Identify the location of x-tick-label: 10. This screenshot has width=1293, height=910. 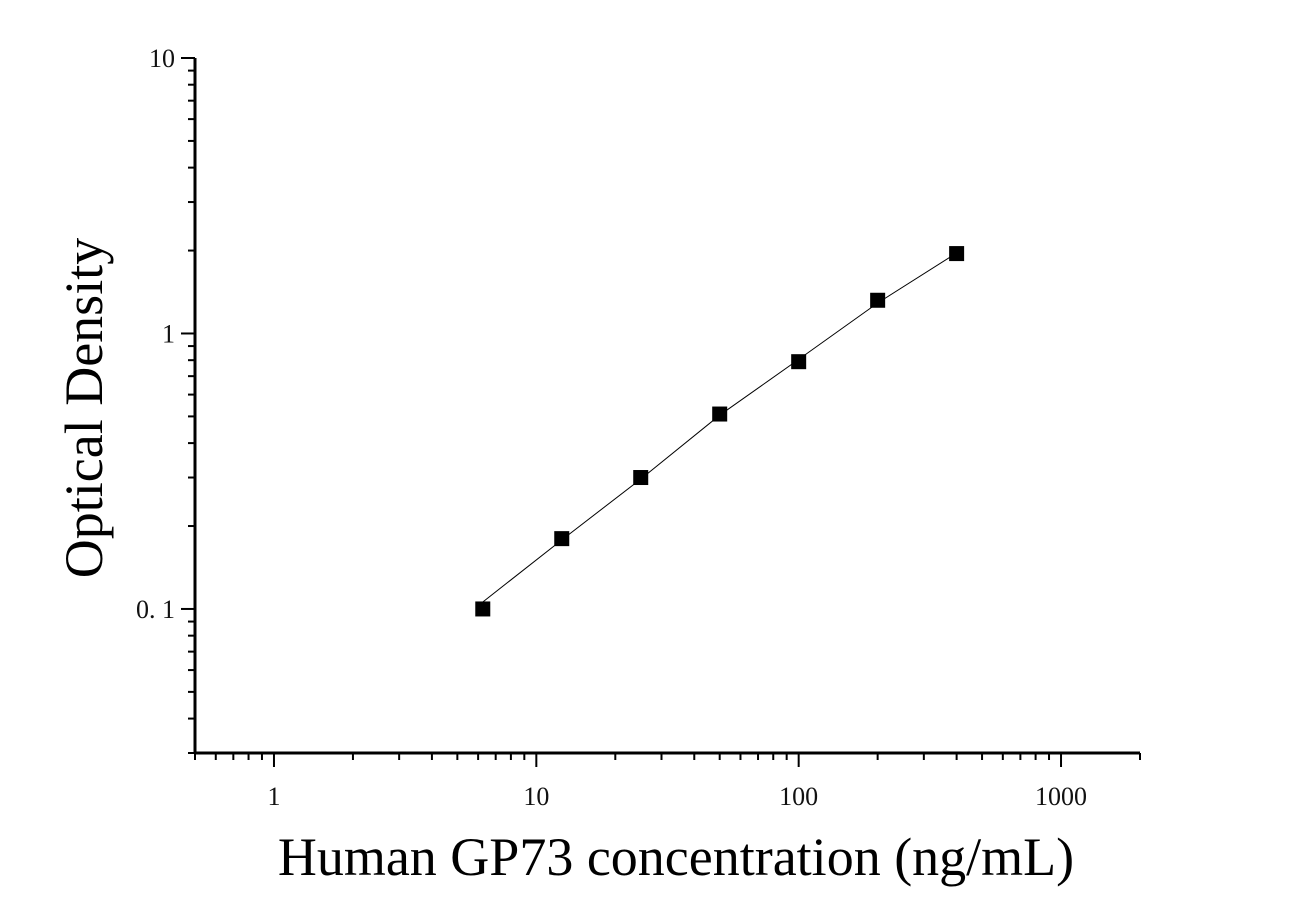
(536, 796).